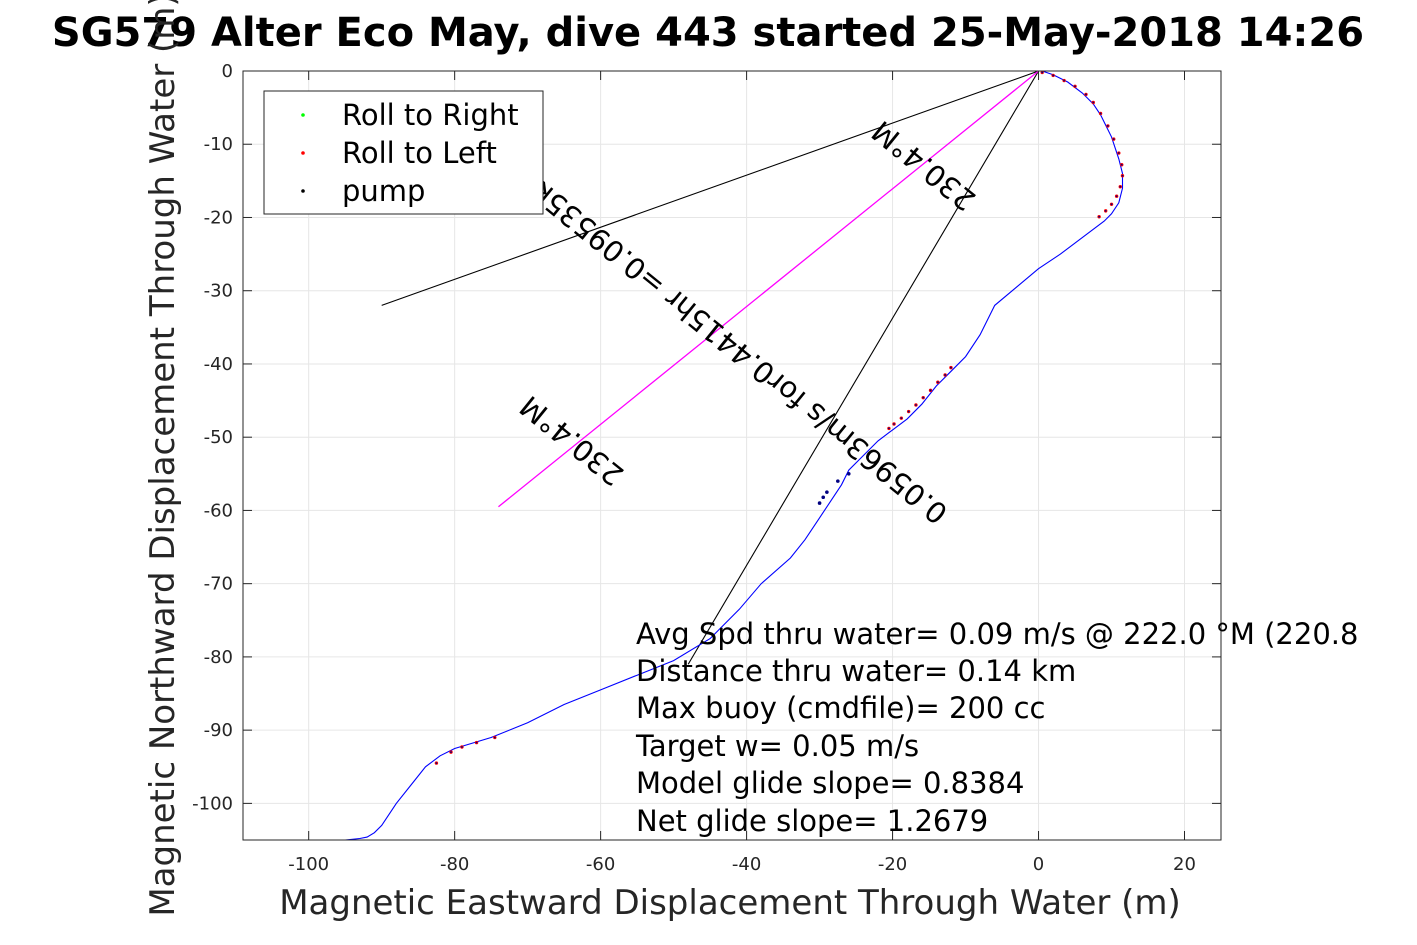  What do you see at coordinates (218, 217) in the screenshot?
I see `y-tick-label: -20` at bounding box center [218, 217].